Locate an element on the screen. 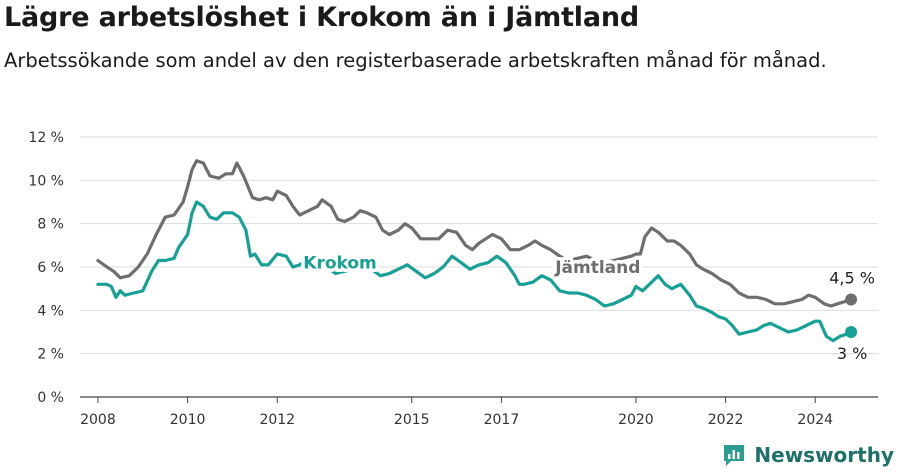 This screenshot has width=900, height=474. end-point-krokom is located at coordinates (851, 332).